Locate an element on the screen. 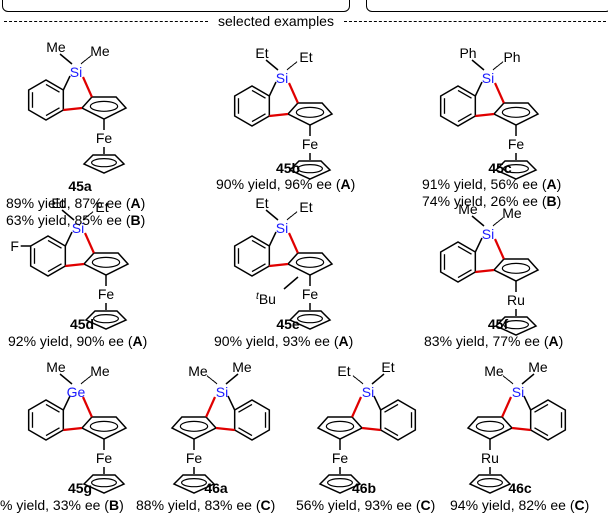  top-left-box is located at coordinates (176, 6).